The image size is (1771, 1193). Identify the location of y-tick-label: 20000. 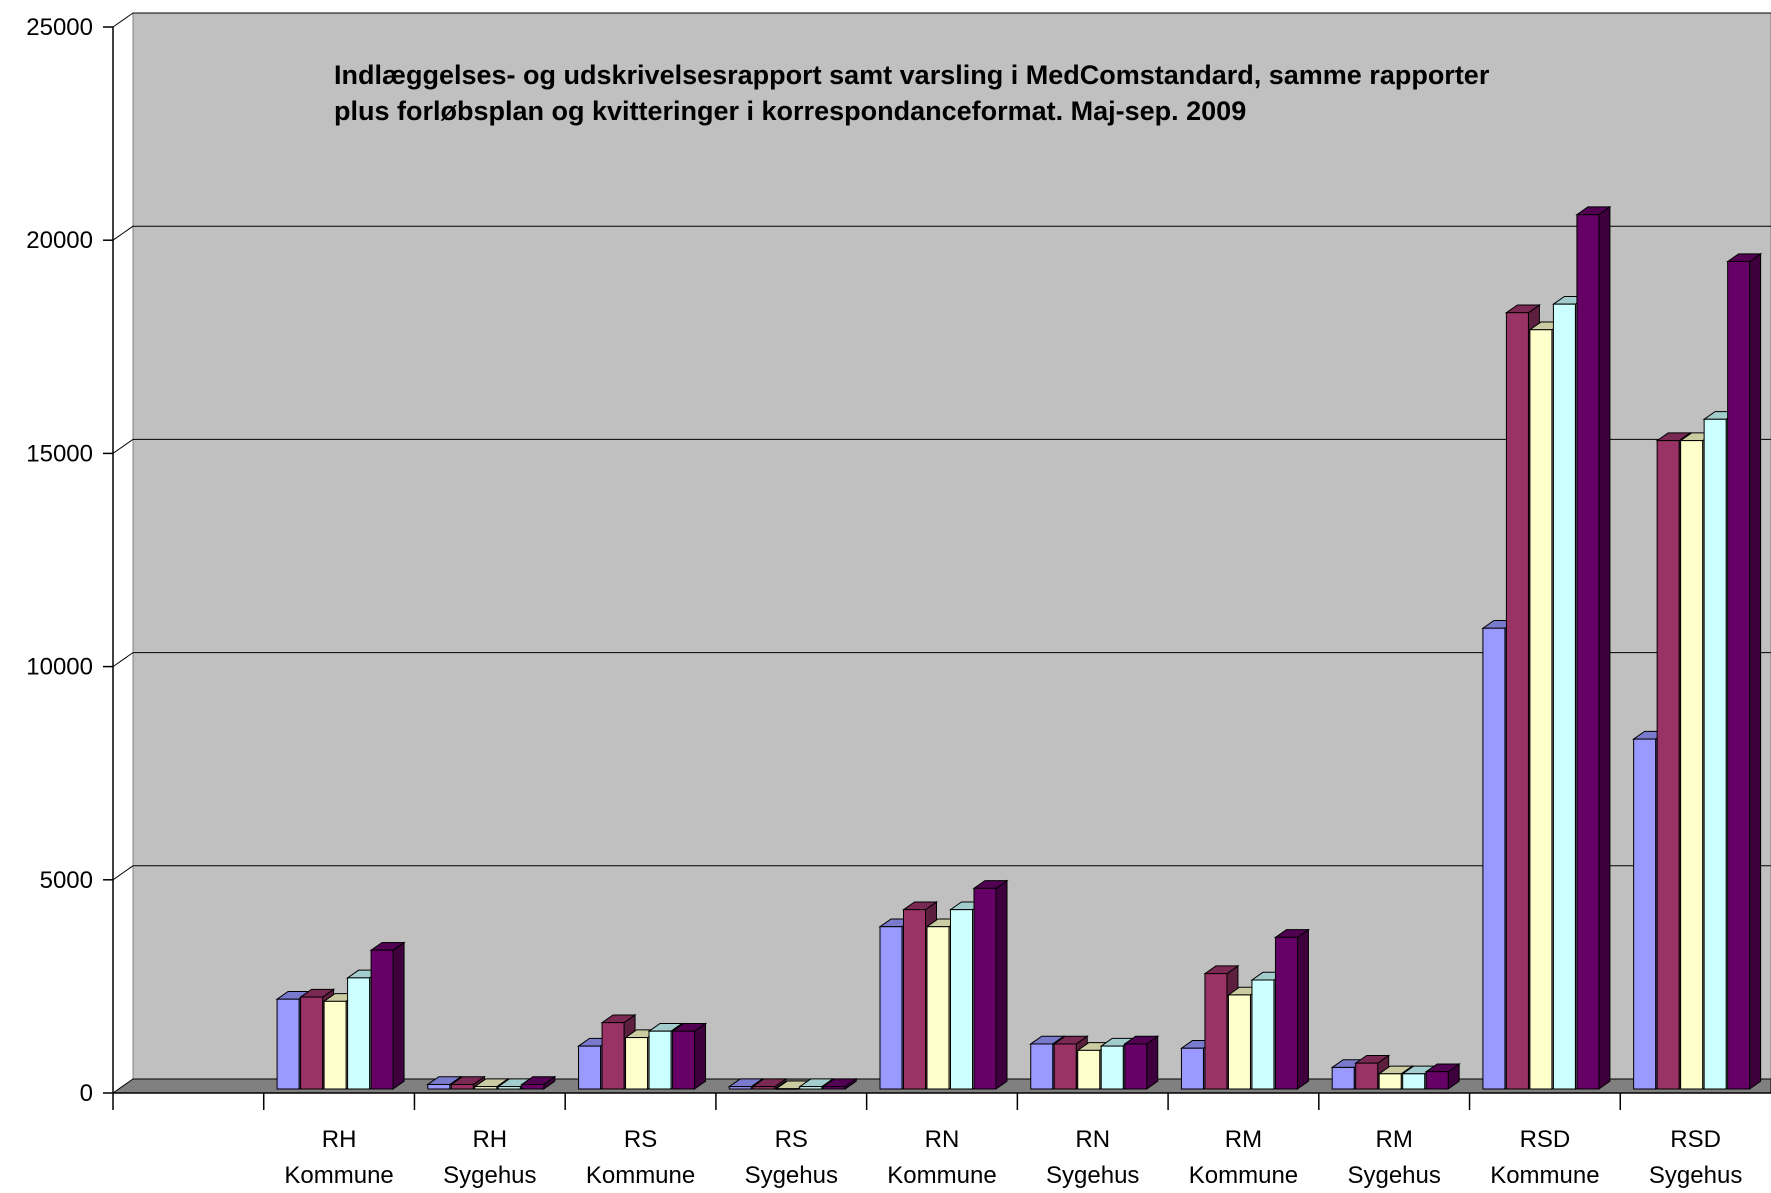
(59, 240).